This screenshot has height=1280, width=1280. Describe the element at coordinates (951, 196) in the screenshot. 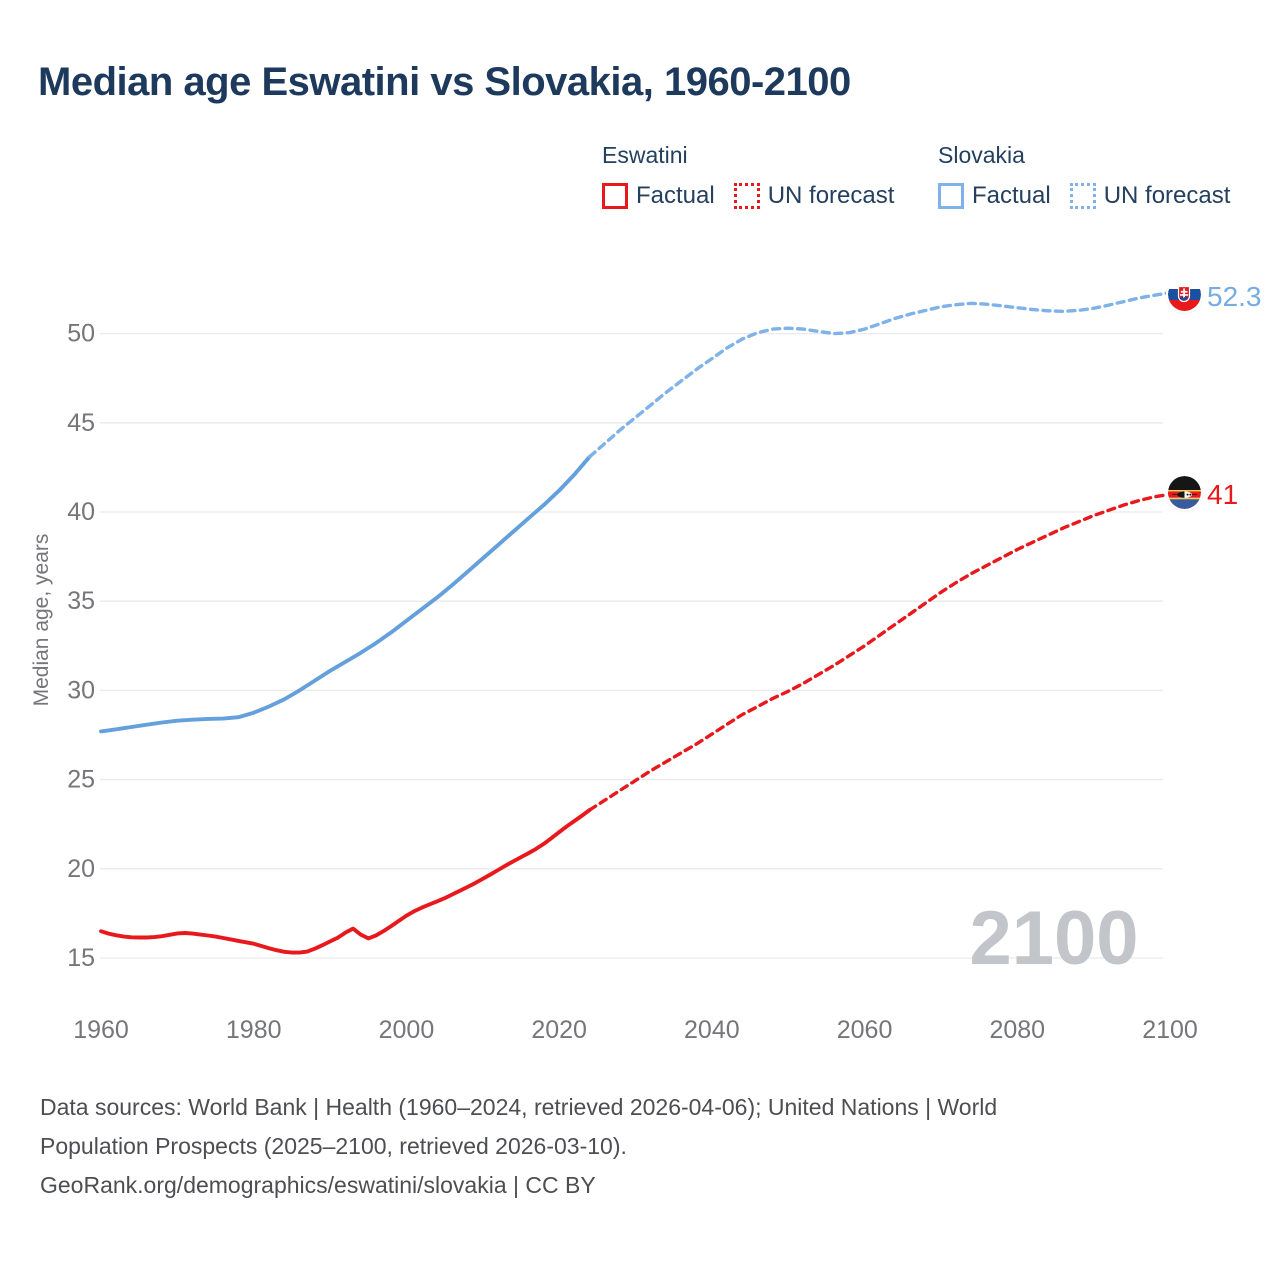

I see `legend-swatch-slovakia-factual` at that location.